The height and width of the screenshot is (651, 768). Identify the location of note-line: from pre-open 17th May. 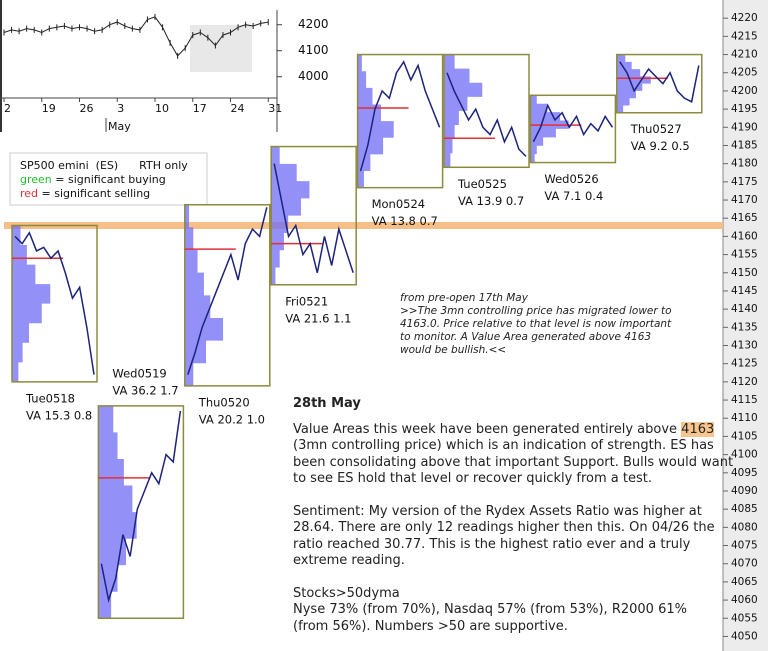
(464, 298).